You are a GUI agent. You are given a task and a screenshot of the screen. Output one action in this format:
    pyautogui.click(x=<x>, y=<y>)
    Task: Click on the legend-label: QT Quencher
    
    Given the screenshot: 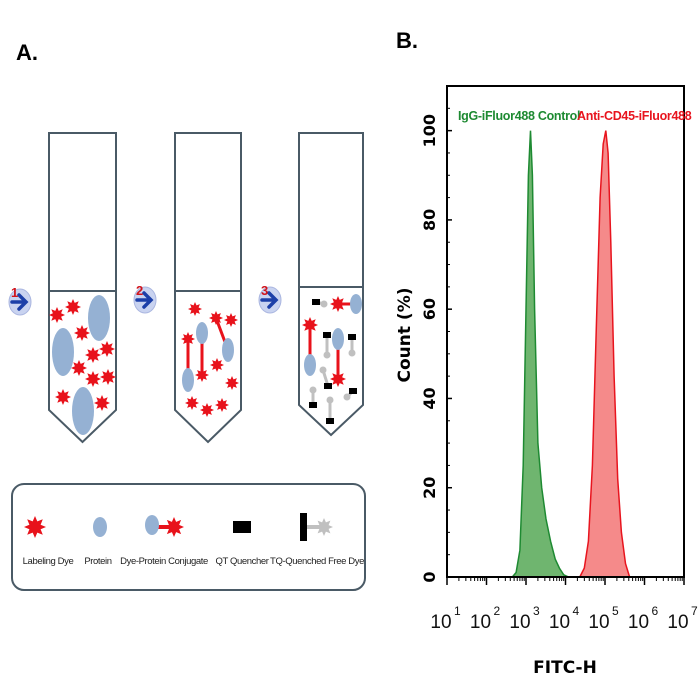 What is the action you would take?
    pyautogui.click(x=242, y=561)
    